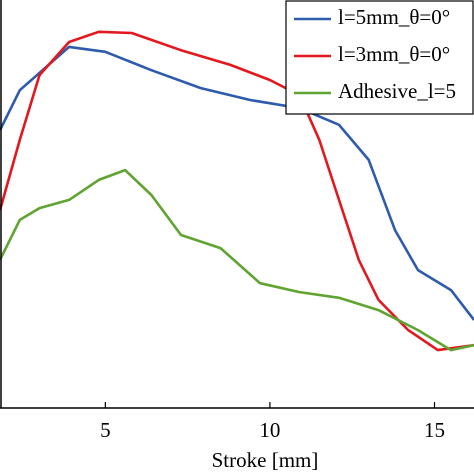  Describe the element at coordinates (265, 460) in the screenshot. I see `x-axis-label: Stroke [mm]` at that location.